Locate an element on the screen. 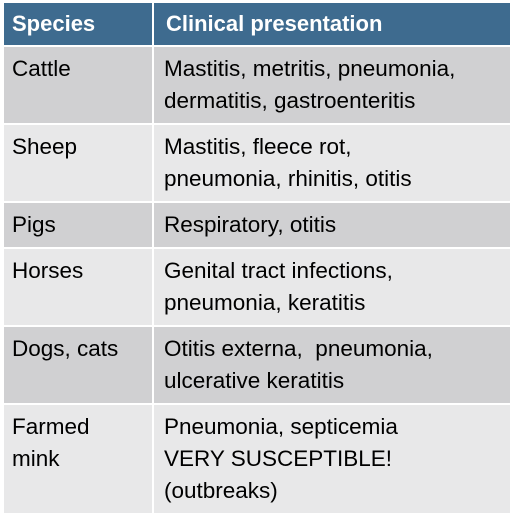 The width and height of the screenshot is (510, 513). species-cell: Pigs is located at coordinates (79, 224).